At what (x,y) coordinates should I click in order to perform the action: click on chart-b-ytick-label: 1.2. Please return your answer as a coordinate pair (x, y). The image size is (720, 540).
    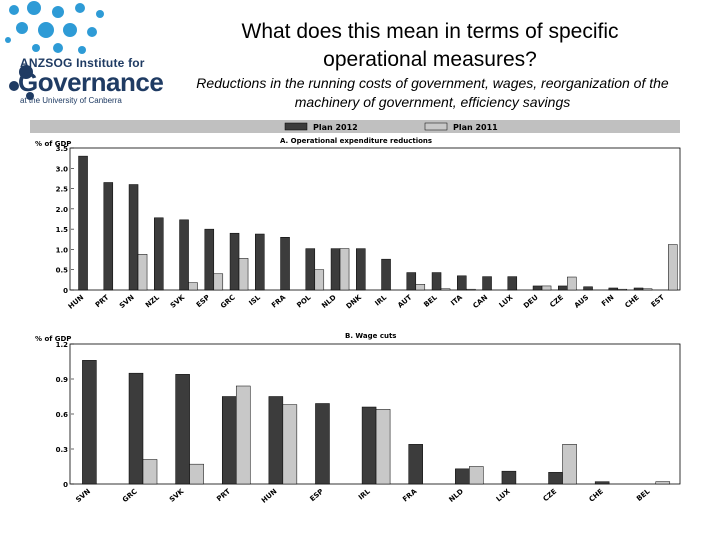
    Looking at the image, I should click on (62, 345).